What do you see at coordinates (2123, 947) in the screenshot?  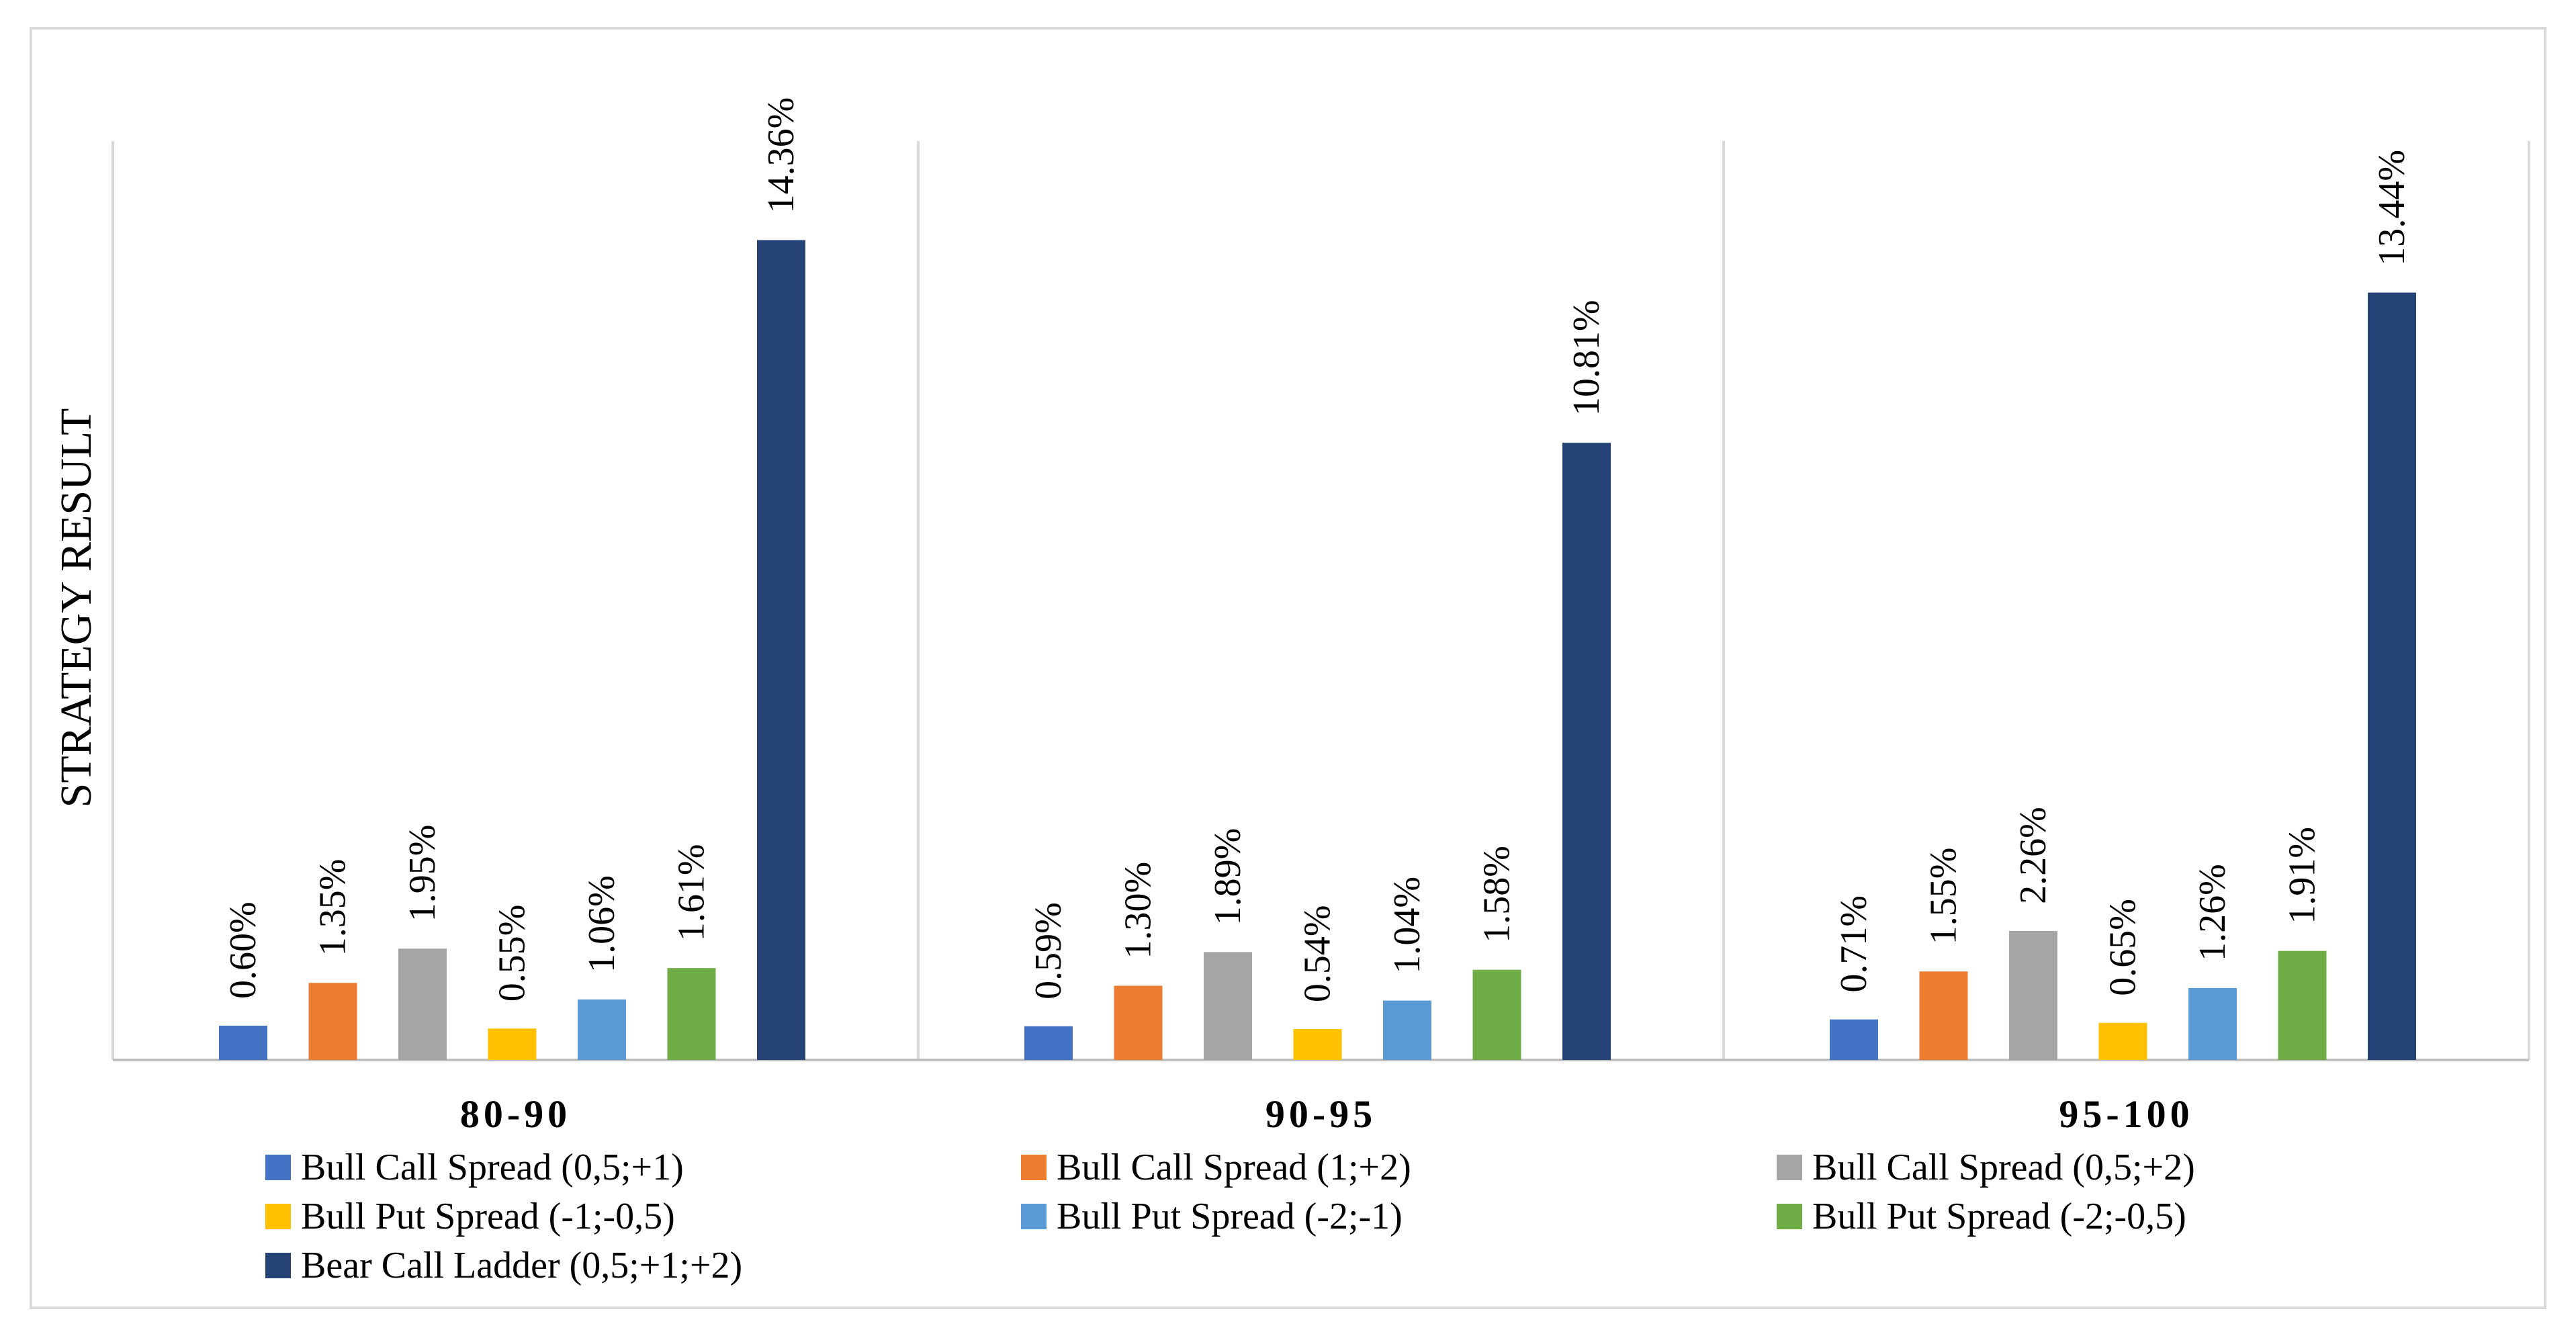 I see `data-label: 0.65%` at bounding box center [2123, 947].